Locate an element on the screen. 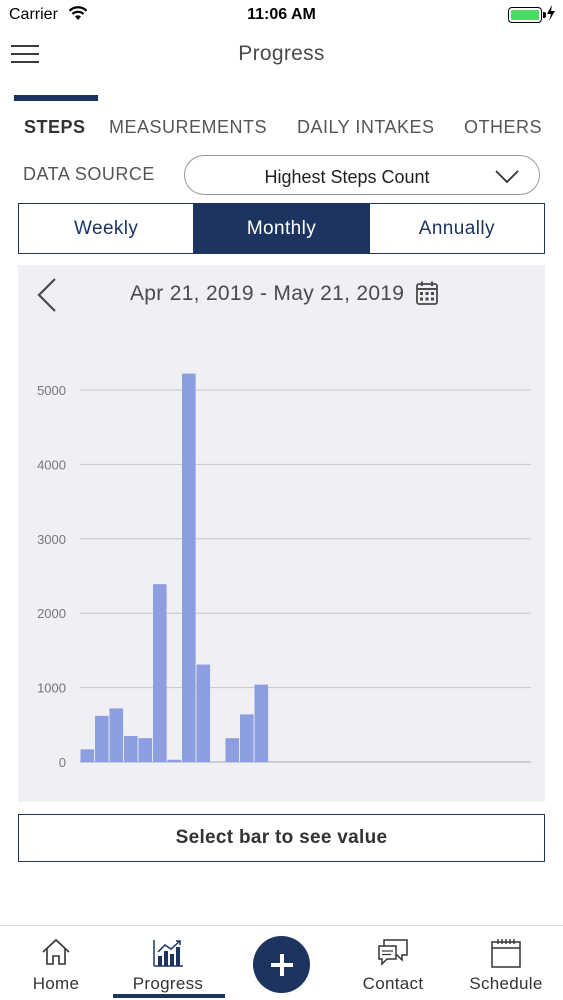  status-bar: Carrier 11:06 AM is located at coordinates (281, 15).